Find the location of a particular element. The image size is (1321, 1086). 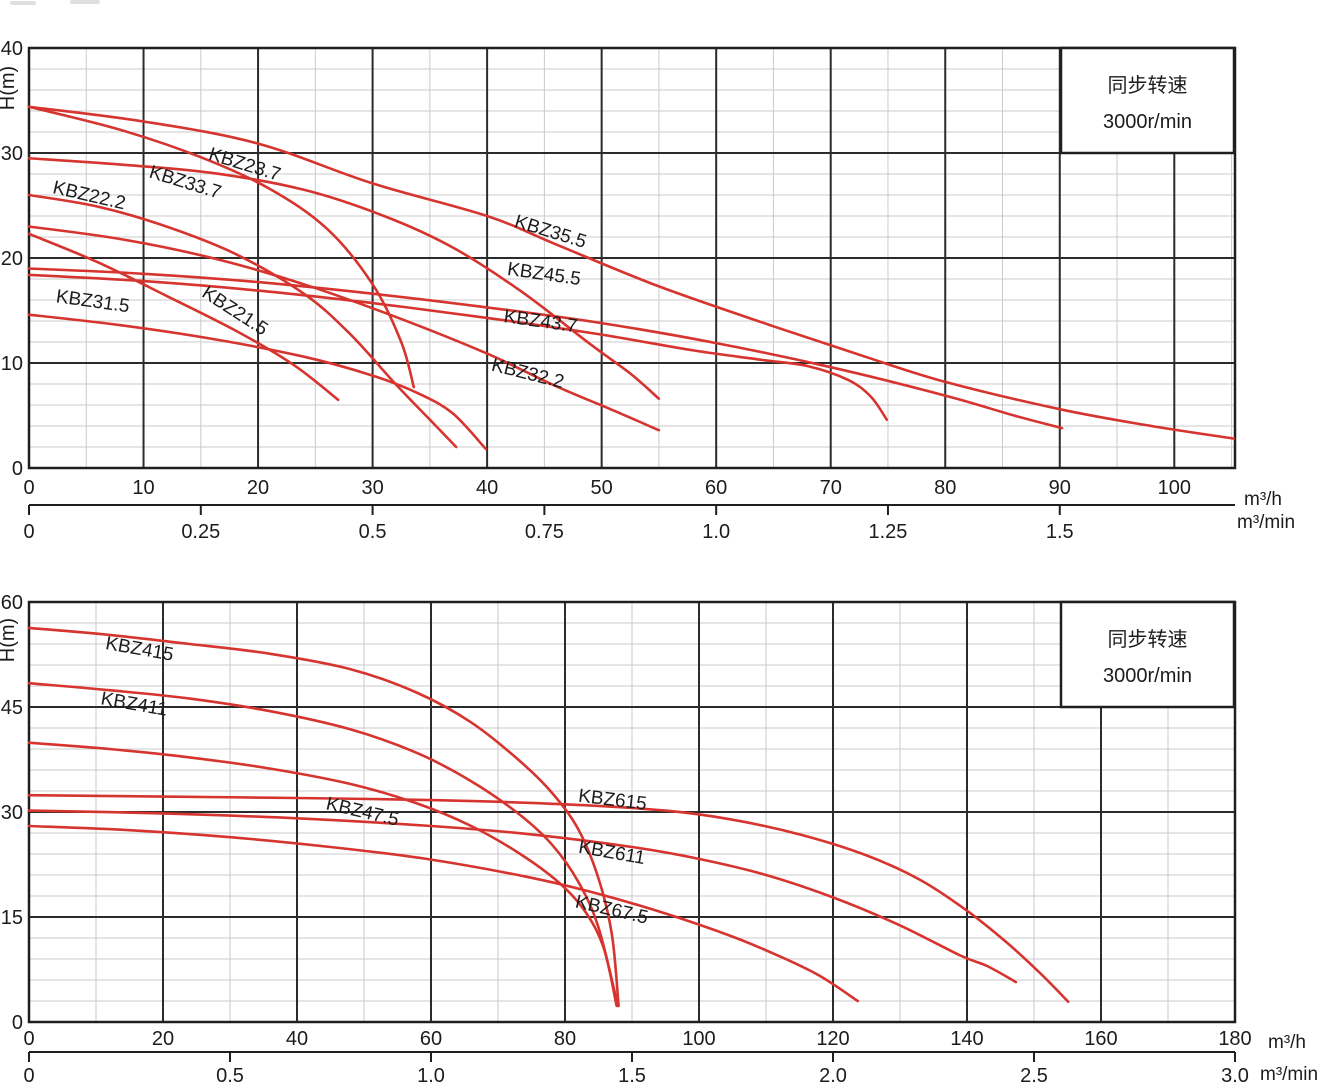

secondary-x-tick-0.75: 0.75 is located at coordinates (544, 532).